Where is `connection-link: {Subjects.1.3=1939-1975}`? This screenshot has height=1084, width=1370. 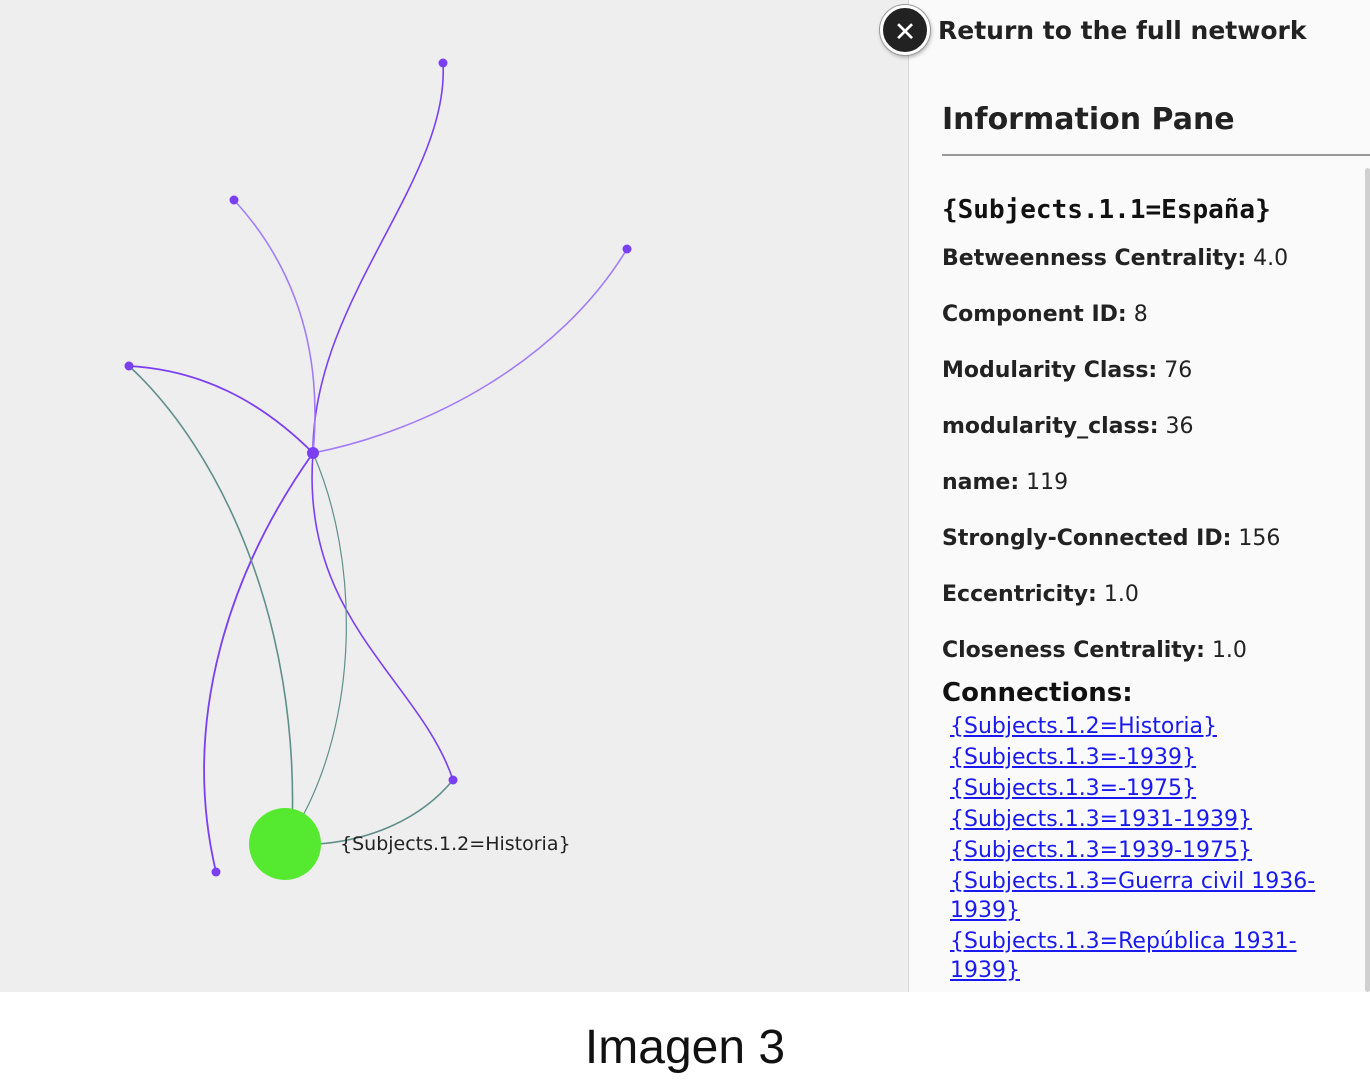
connection-link: {Subjects.1.3=1939-1975} is located at coordinates (1101, 850).